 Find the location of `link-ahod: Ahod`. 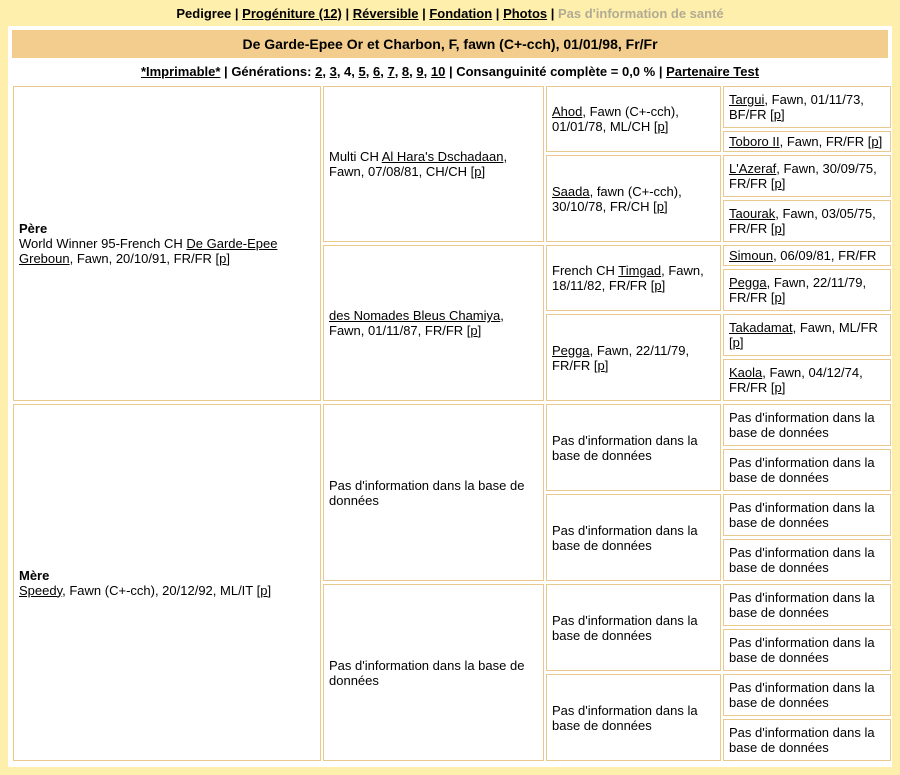

link-ahod: Ahod is located at coordinates (567, 111).